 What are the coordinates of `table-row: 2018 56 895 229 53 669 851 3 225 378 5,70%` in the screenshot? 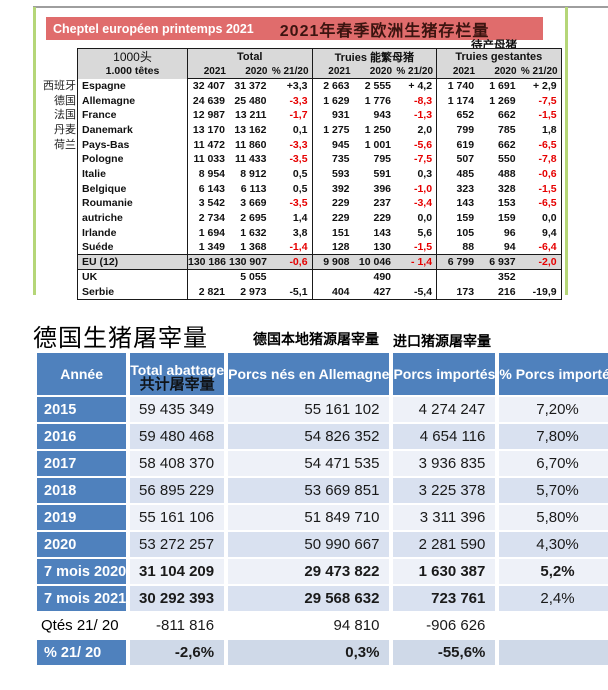 It's located at (322, 490).